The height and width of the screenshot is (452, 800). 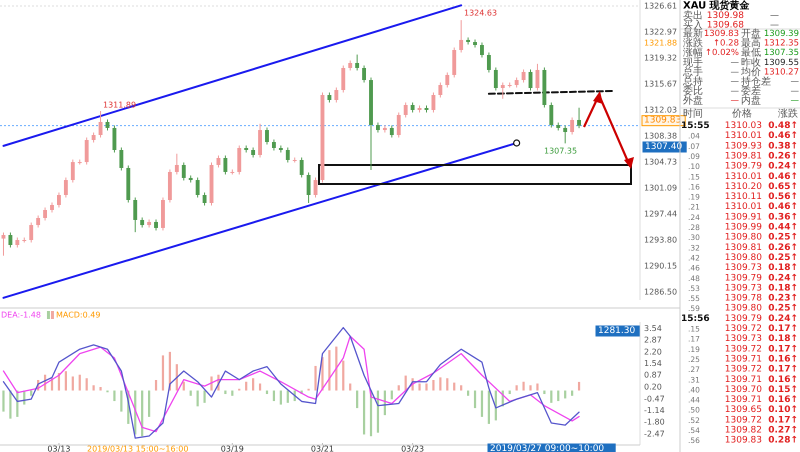 I want to click on text: 0.10↑, so click(x=783, y=410).